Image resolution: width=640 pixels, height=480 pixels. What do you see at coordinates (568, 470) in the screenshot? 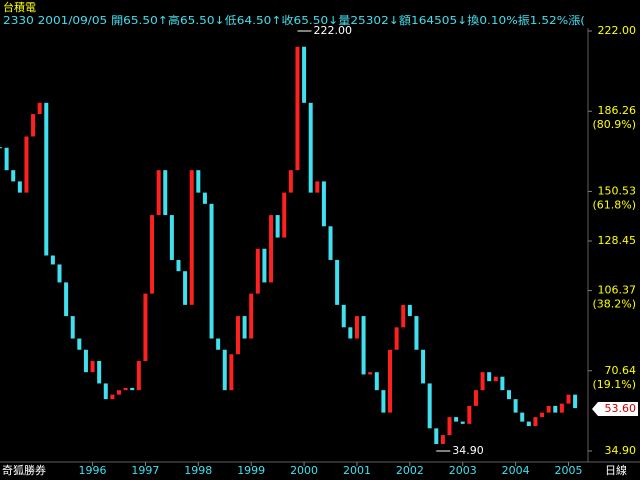
I see `x-tick-label: 2005` at bounding box center [568, 470].